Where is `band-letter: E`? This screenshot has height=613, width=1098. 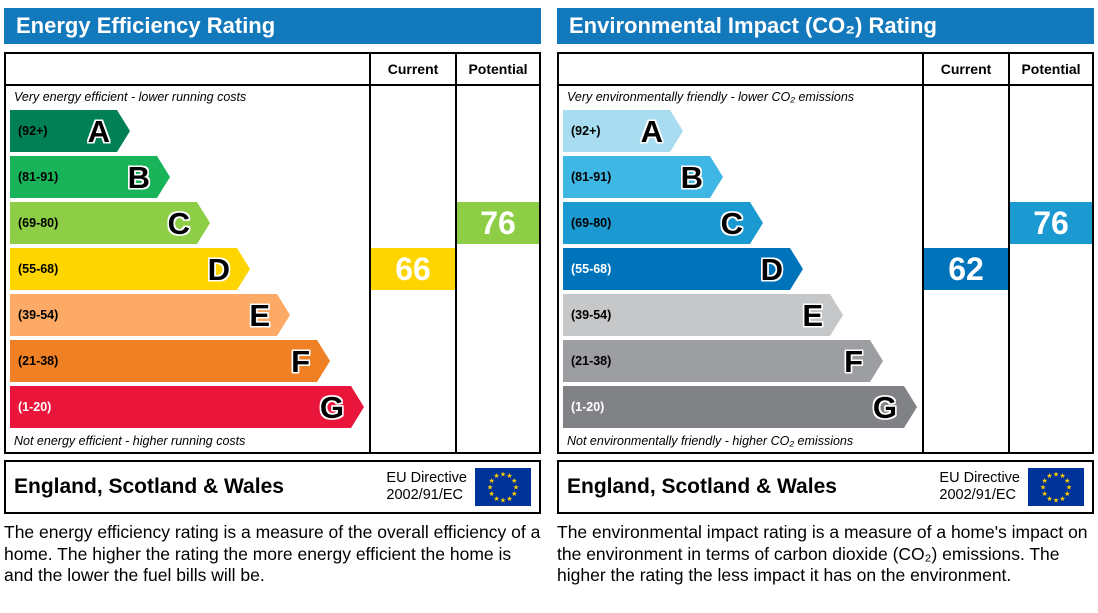
band-letter: E is located at coordinates (812, 315).